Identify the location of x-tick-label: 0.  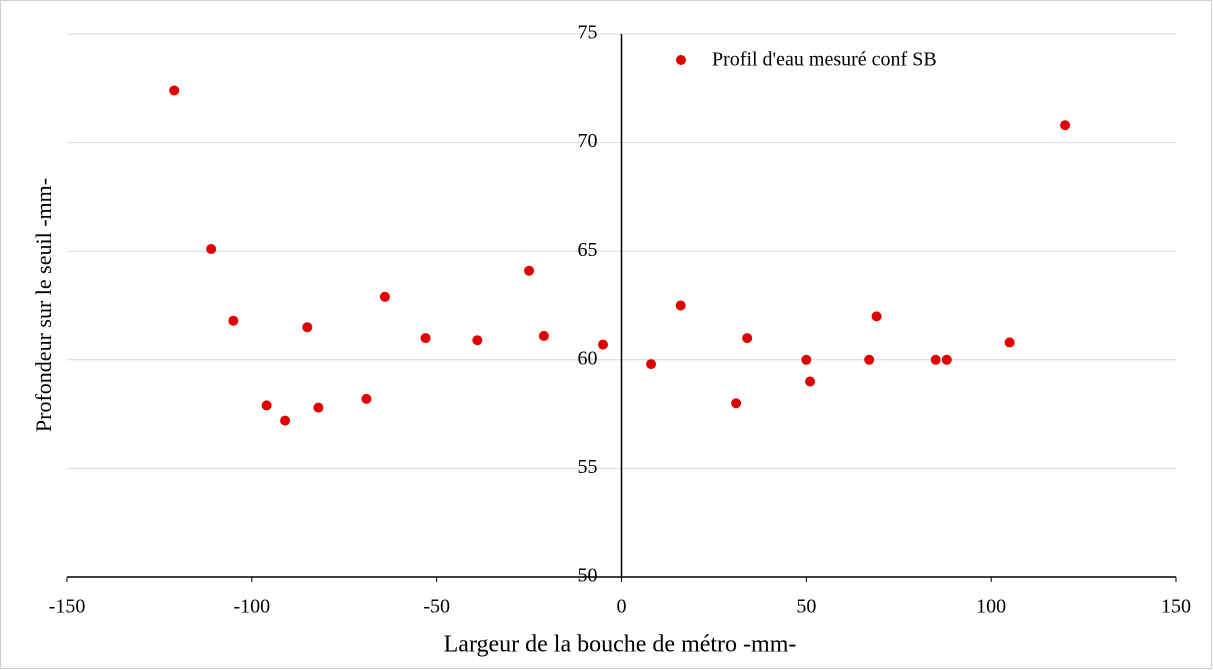
(622, 607).